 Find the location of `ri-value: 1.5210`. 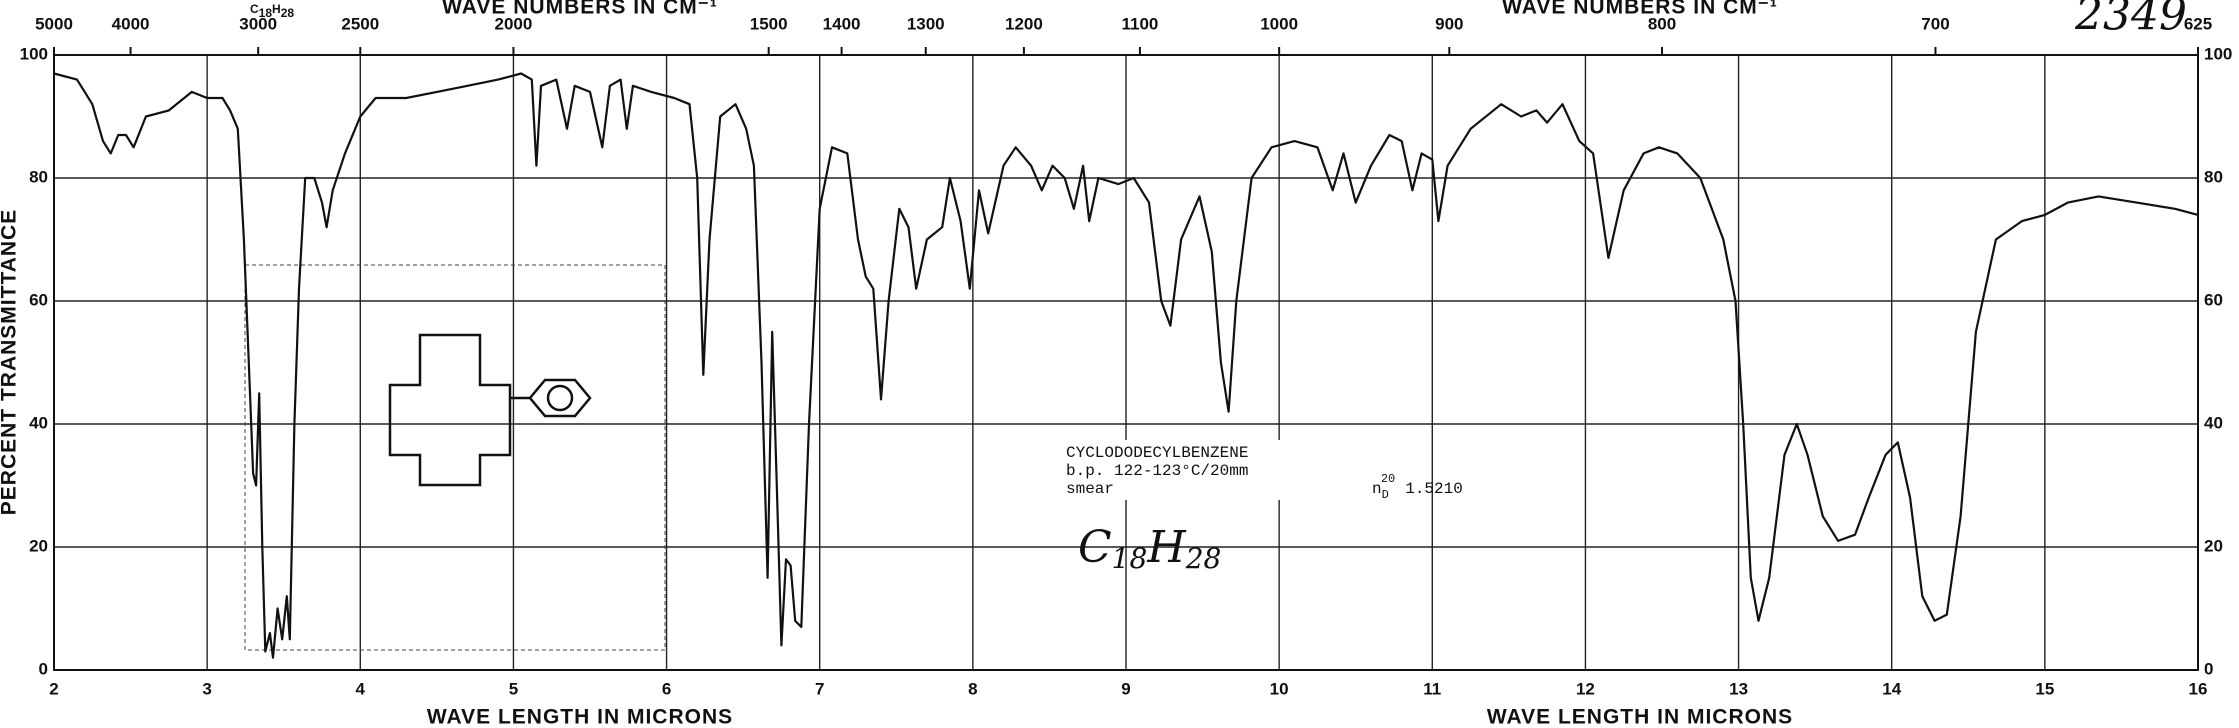

ri-value: 1.5210 is located at coordinates (1434, 489).